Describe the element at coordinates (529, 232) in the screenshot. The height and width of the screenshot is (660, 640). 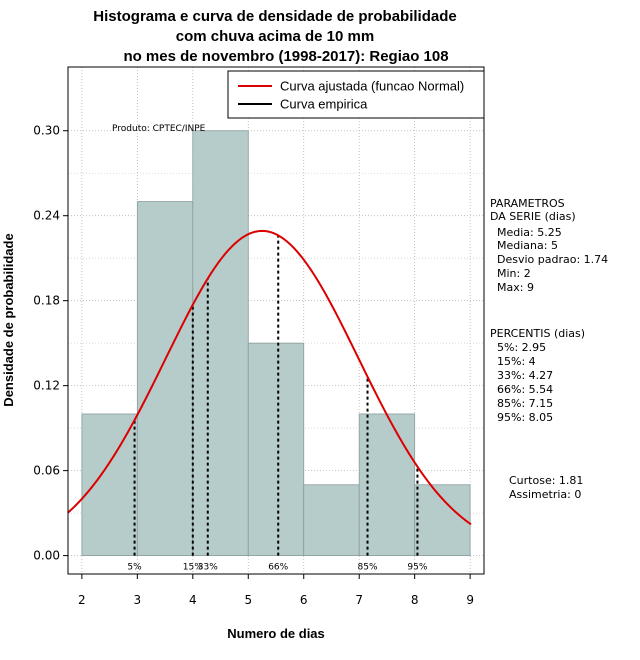
I see `param-mean: Media: 5.25` at that location.